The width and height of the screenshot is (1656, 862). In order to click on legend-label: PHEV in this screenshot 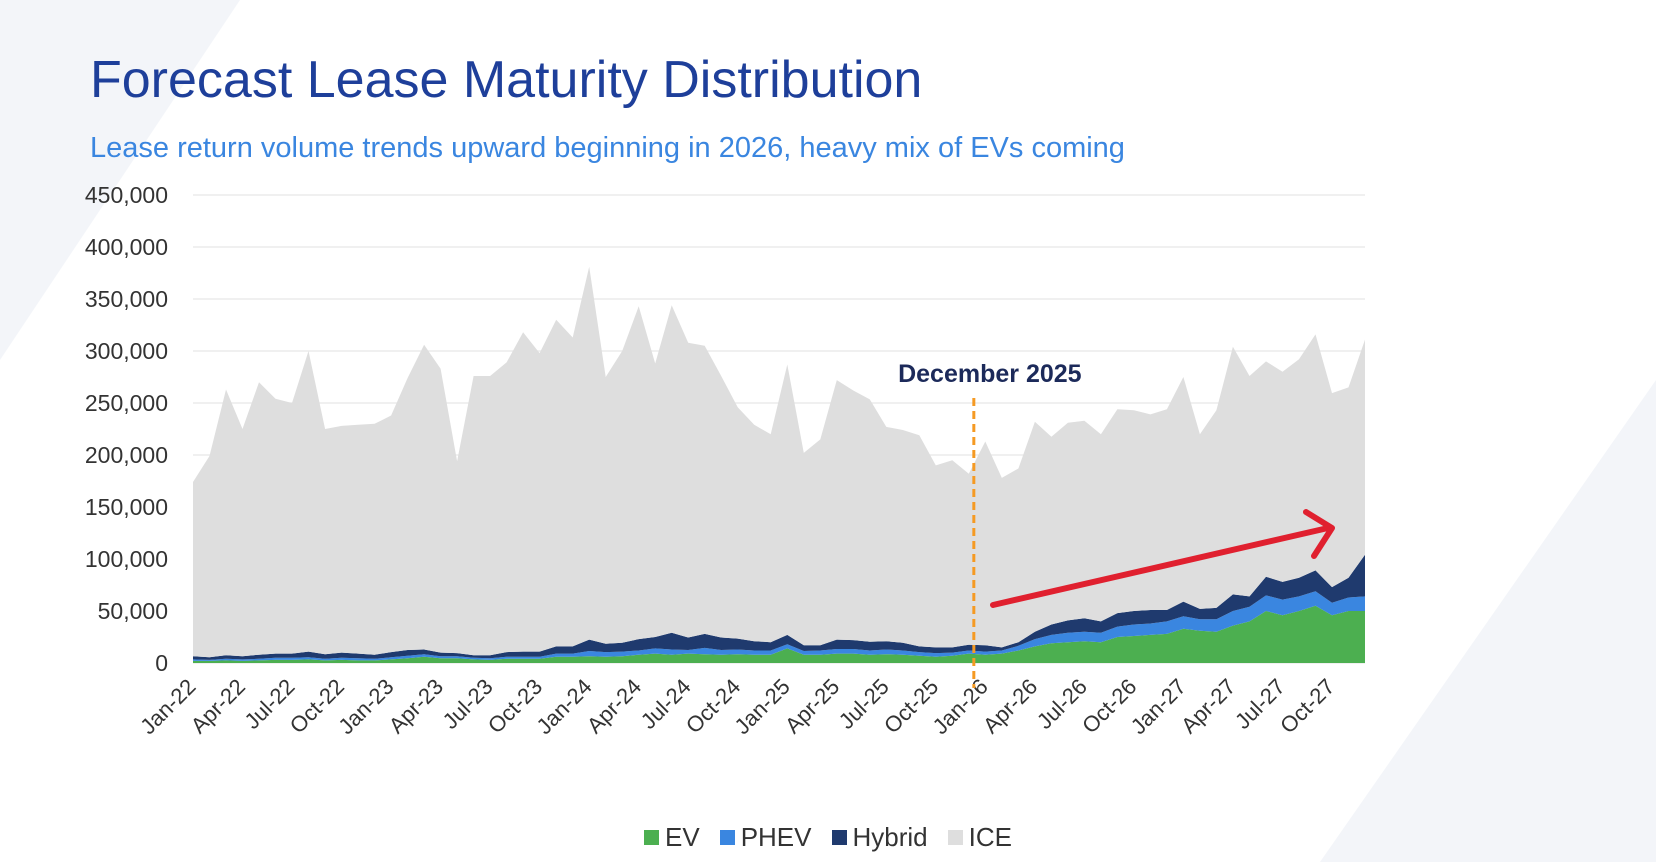, I will do `click(776, 837)`.